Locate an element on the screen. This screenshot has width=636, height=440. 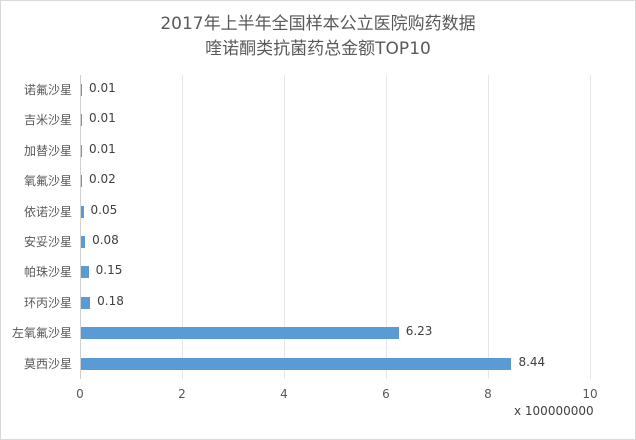
category-label: 加替沙星 is located at coordinates (47, 150).